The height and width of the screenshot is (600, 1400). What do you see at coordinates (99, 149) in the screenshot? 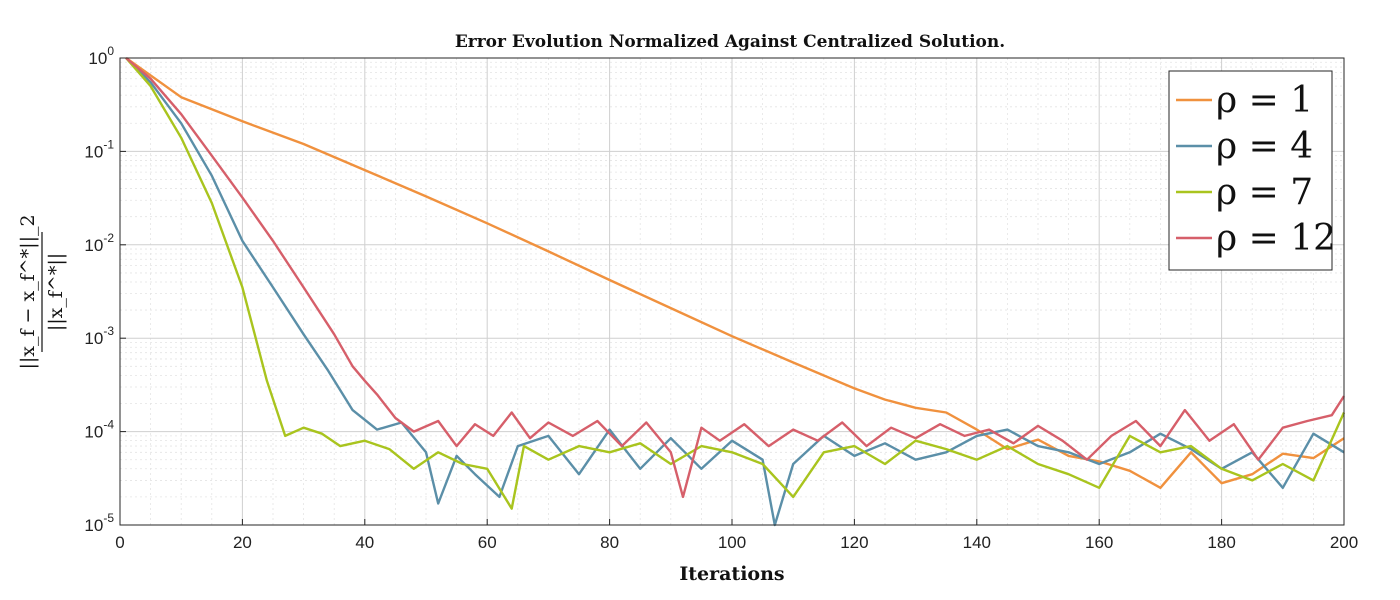
I see `y-tick-label: 10⁻¹` at bounding box center [99, 149].